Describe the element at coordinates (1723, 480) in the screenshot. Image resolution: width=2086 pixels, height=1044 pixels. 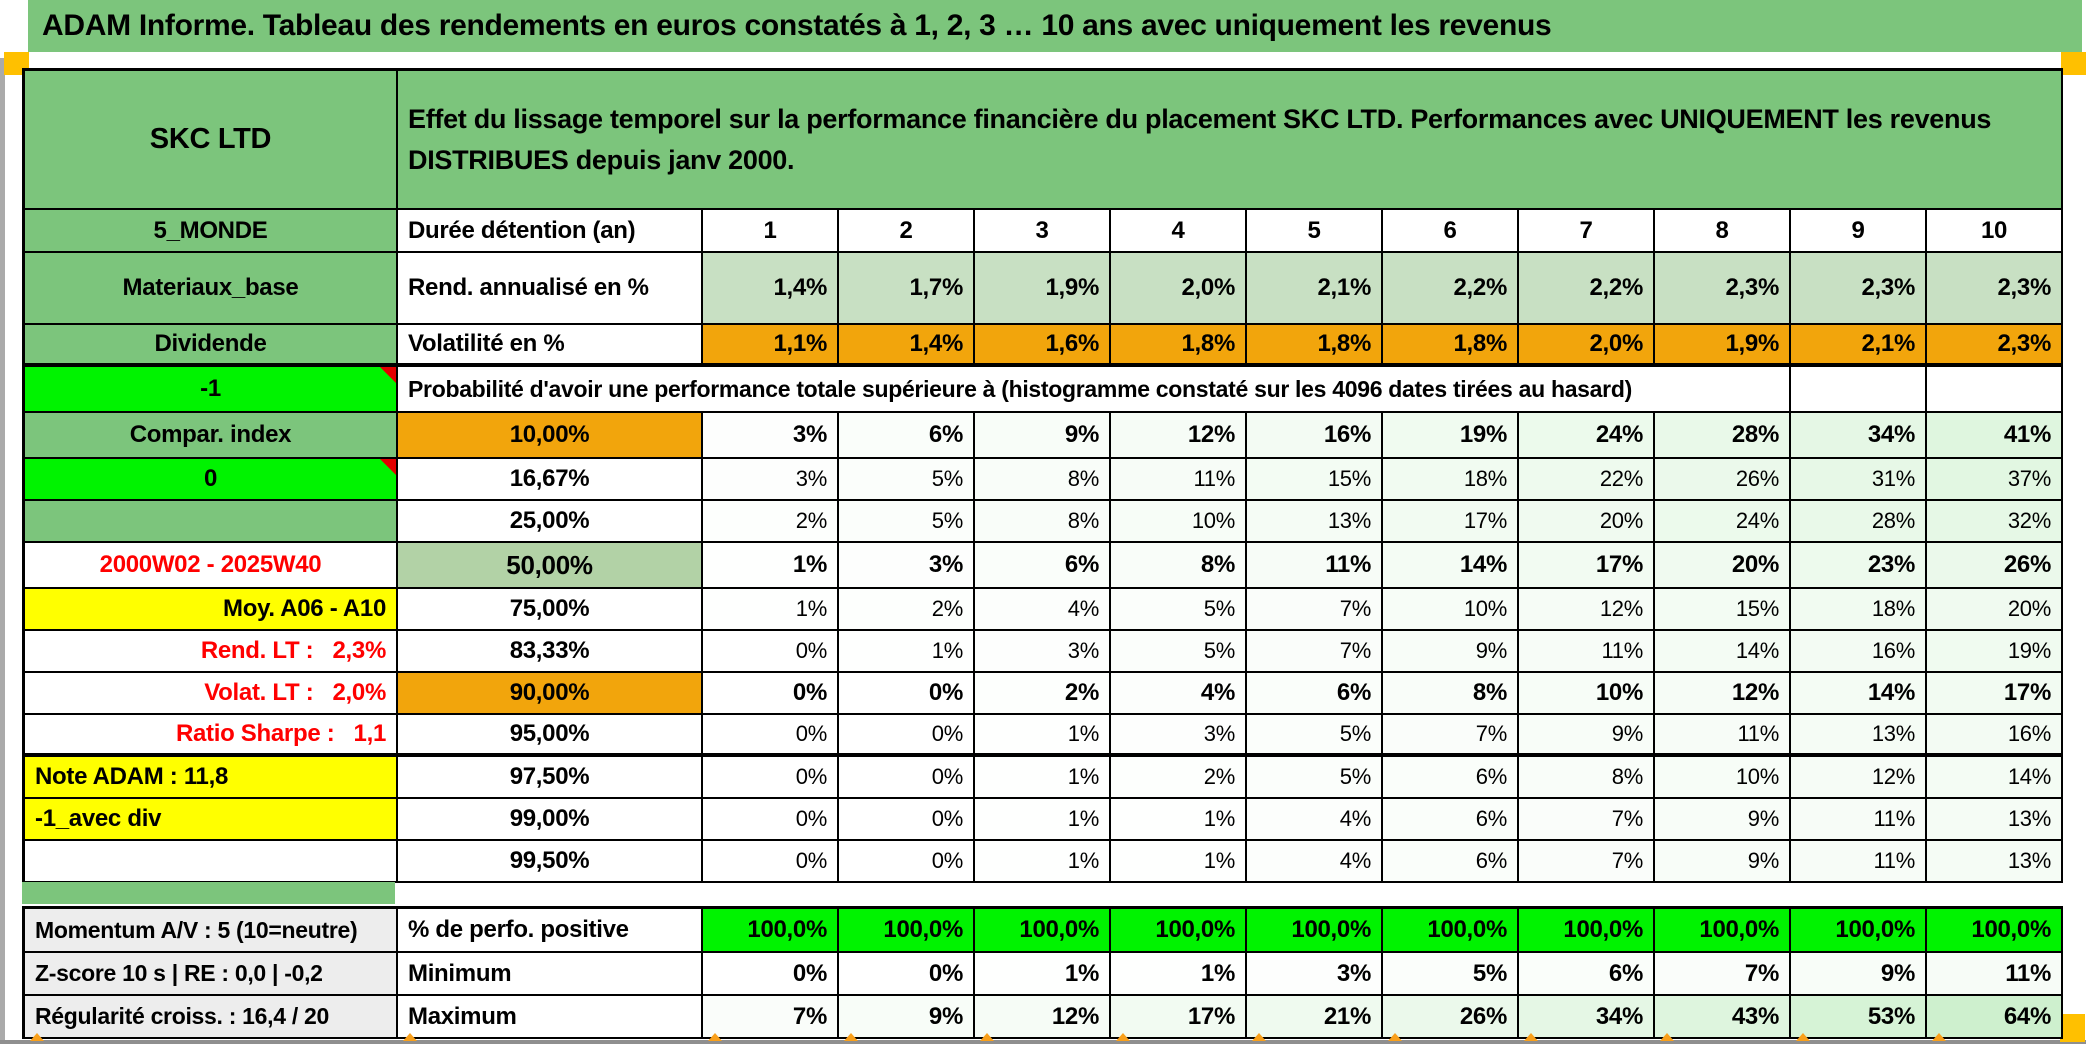
I see `prob-value-2-8: 26%` at that location.